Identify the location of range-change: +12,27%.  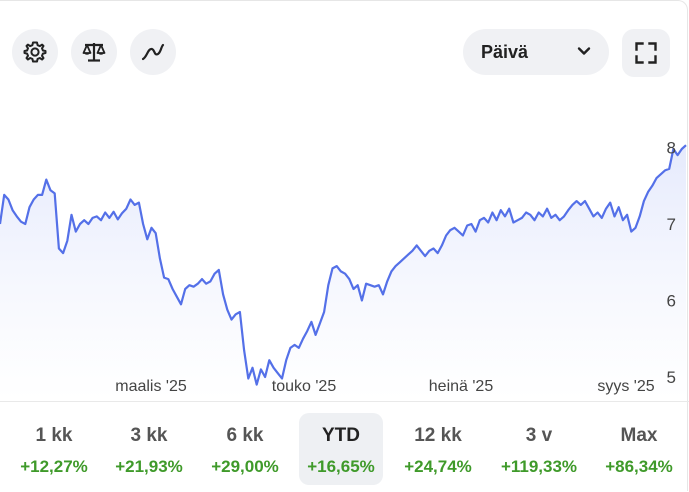
(54, 466).